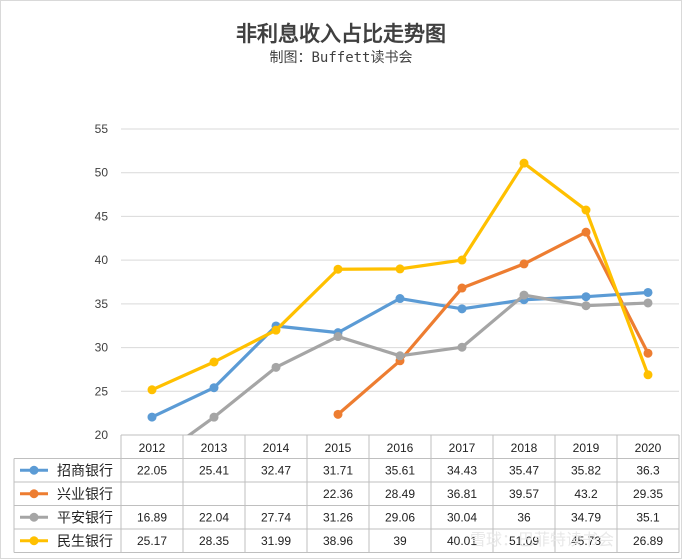 This screenshot has width=682, height=559. Describe the element at coordinates (338, 448) in the screenshot. I see `x-tick-label: 2015` at that location.